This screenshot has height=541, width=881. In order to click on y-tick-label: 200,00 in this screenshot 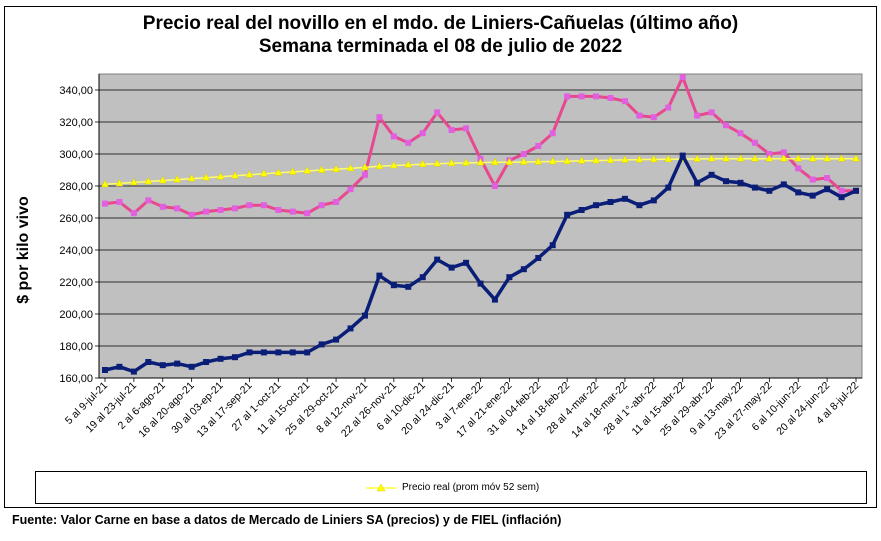, I will do `click(76, 315)`.